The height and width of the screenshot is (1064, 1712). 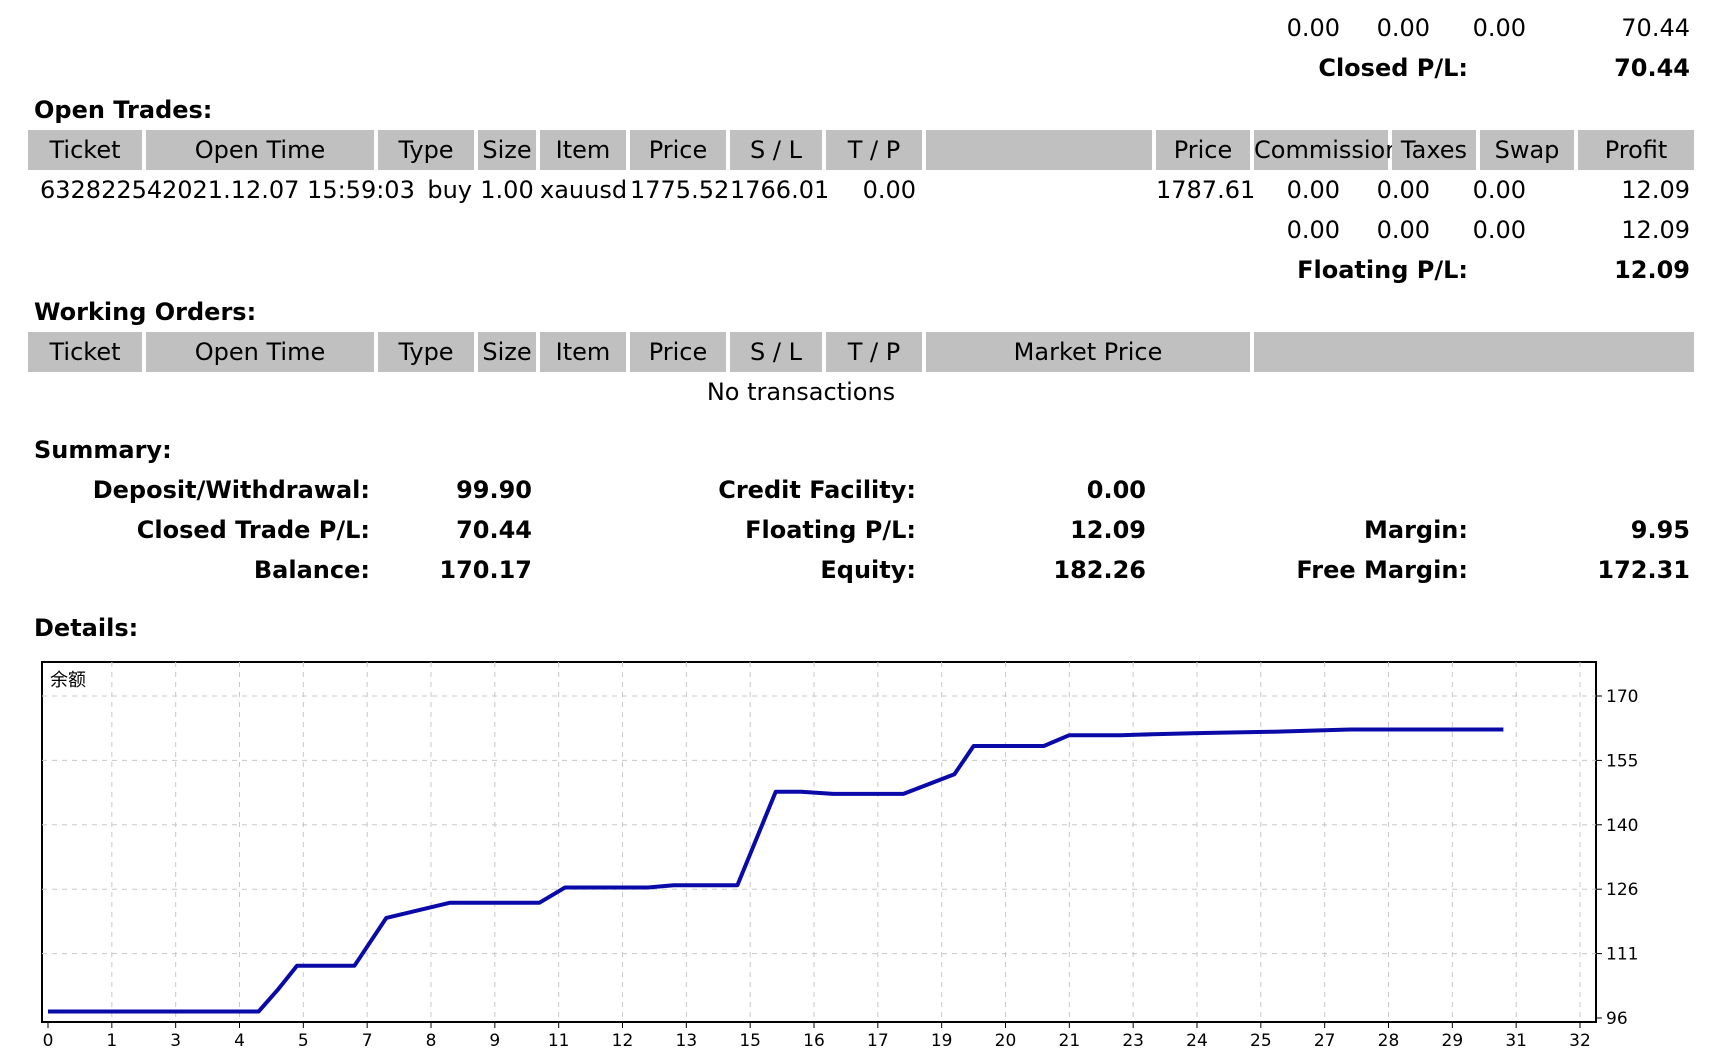 What do you see at coordinates (101, 190) in the screenshot?
I see `row-ticket: 63282254` at bounding box center [101, 190].